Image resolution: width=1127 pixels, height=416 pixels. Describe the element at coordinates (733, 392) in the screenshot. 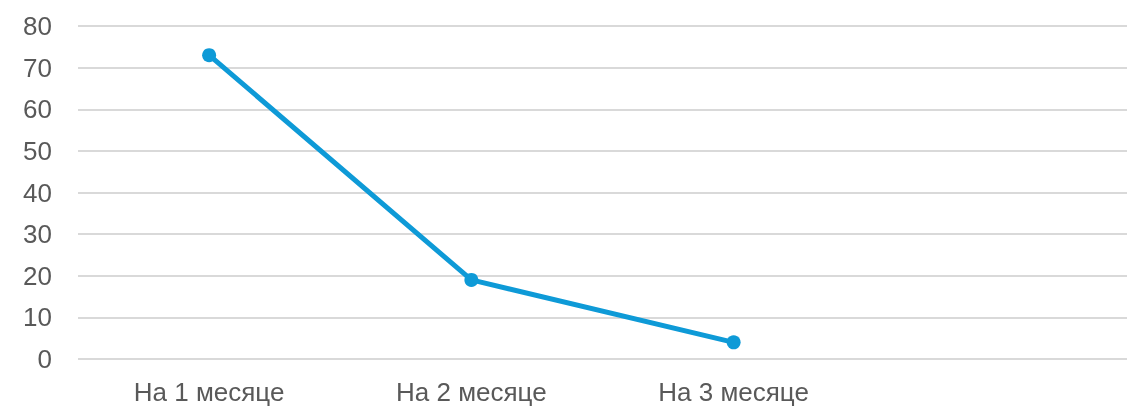

I see `x-tick-label: На 3 месяце` at that location.